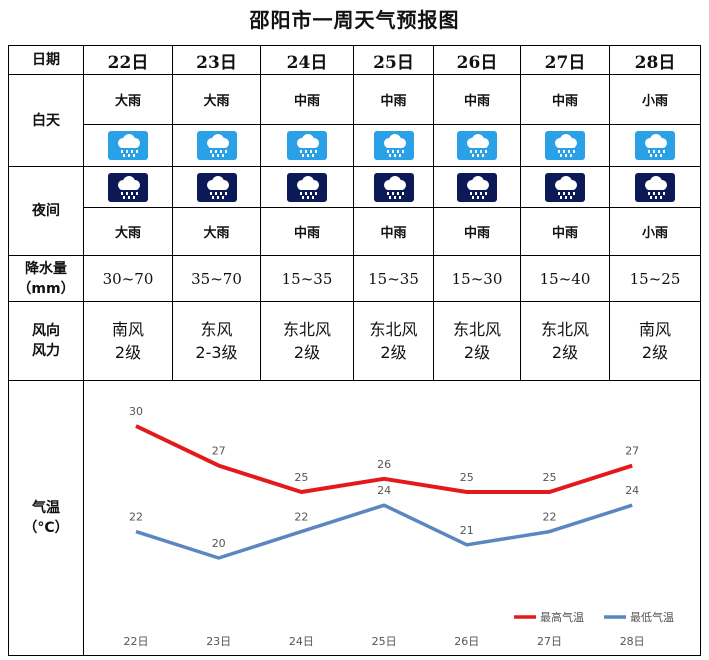 This screenshot has width=709, height=660. What do you see at coordinates (46, 120) in the screenshot?
I see `day-label: 白天` at bounding box center [46, 120].